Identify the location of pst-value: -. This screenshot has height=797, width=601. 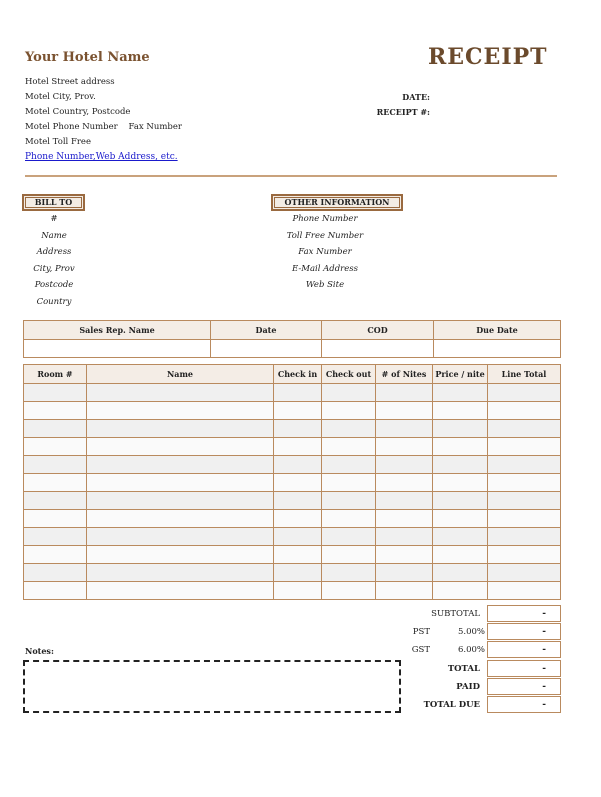
(524, 631).